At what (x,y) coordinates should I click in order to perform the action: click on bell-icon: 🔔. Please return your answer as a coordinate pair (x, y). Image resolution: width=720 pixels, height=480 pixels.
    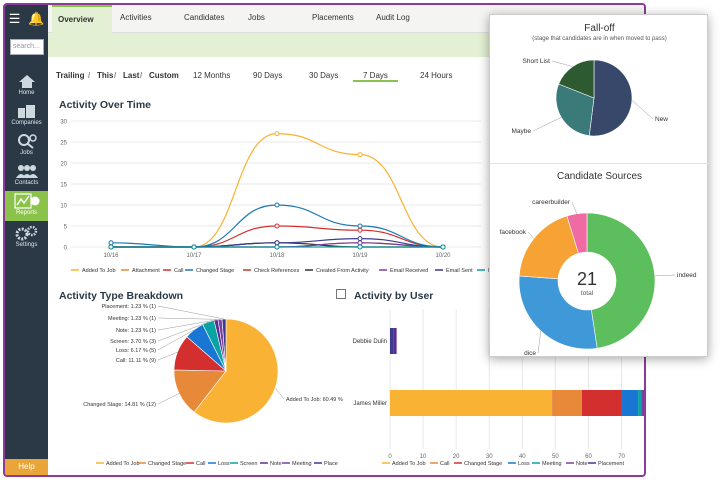
    Looking at the image, I should click on (36, 18).